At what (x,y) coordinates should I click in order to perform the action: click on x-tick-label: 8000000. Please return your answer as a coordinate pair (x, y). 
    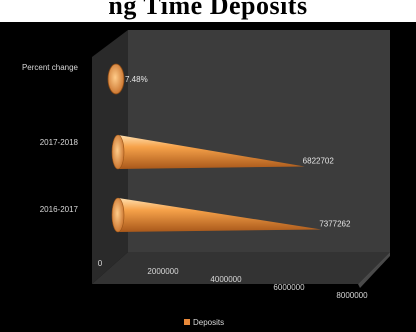
    Looking at the image, I should click on (352, 295).